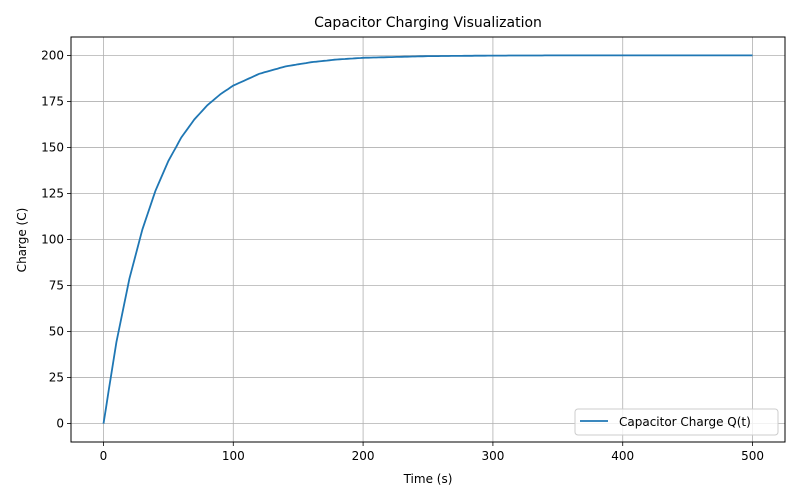 The width and height of the screenshot is (800, 500). I want to click on y-tick-label: 175, so click(52, 101).